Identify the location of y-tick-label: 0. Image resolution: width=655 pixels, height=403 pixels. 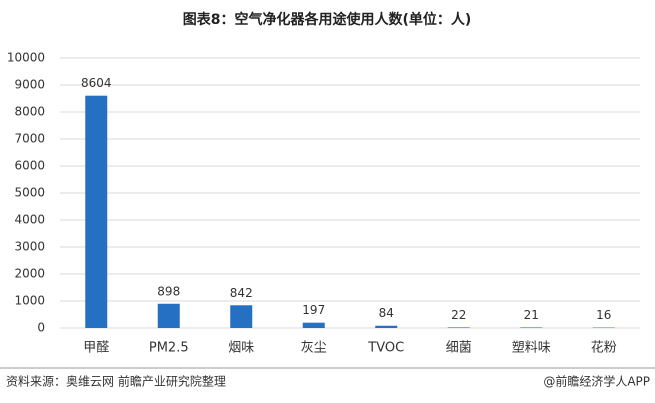
(41, 328).